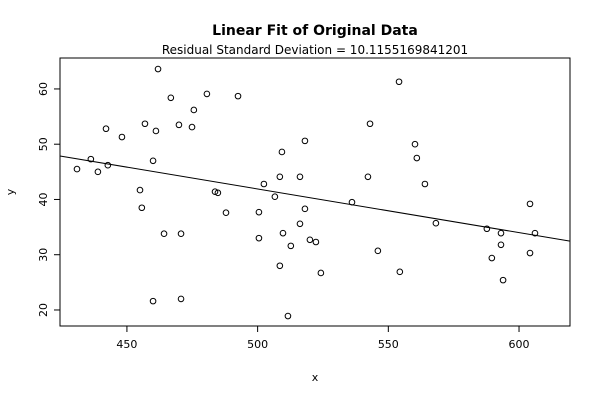 This screenshot has width=599, height=400. I want to click on x-tick-label: 550, so click(388, 344).